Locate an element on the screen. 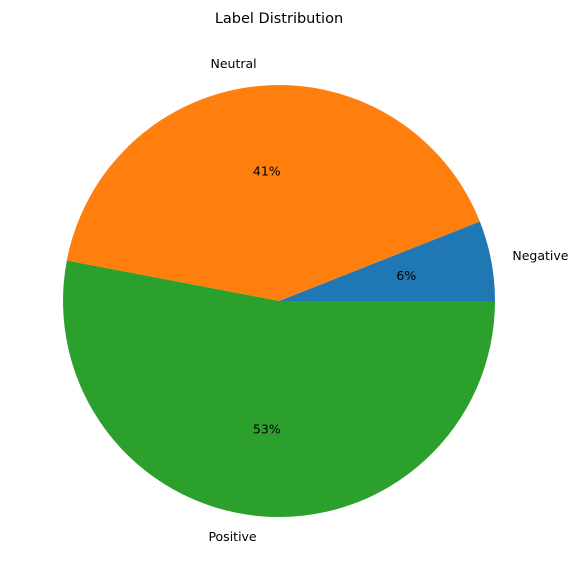 Image resolution: width=584 pixels, height=581 pixels. pie-slice-negative is located at coordinates (387, 261).